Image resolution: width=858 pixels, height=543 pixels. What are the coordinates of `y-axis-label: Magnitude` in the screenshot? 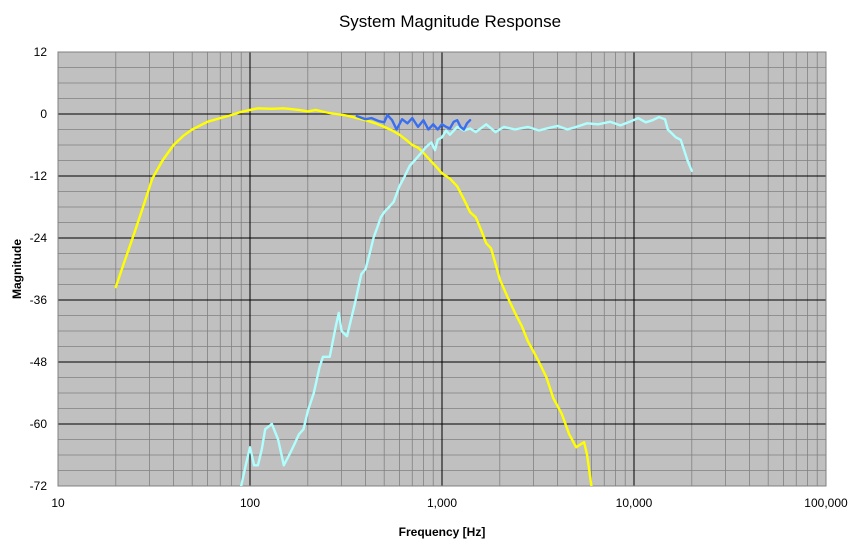 It's located at (17, 269).